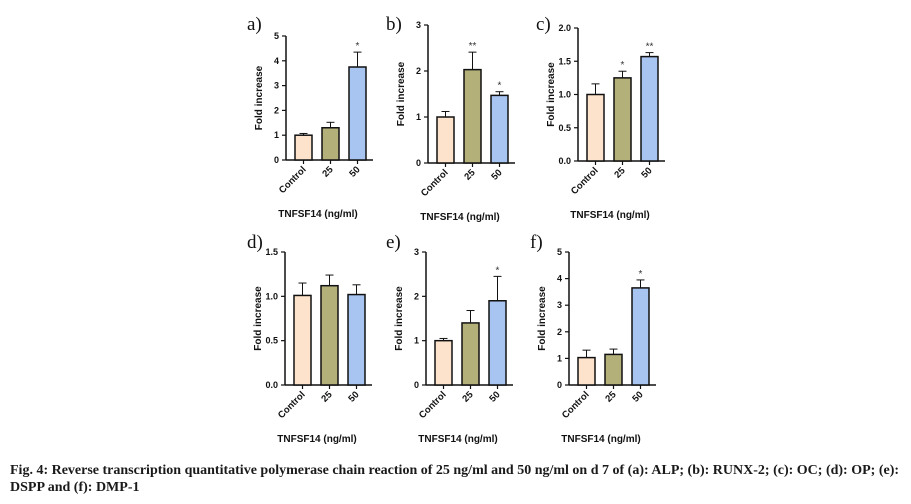 This screenshot has height=504, width=911. I want to click on panel-d-x-label: TNFSF14 (ng/ml), so click(316, 439).